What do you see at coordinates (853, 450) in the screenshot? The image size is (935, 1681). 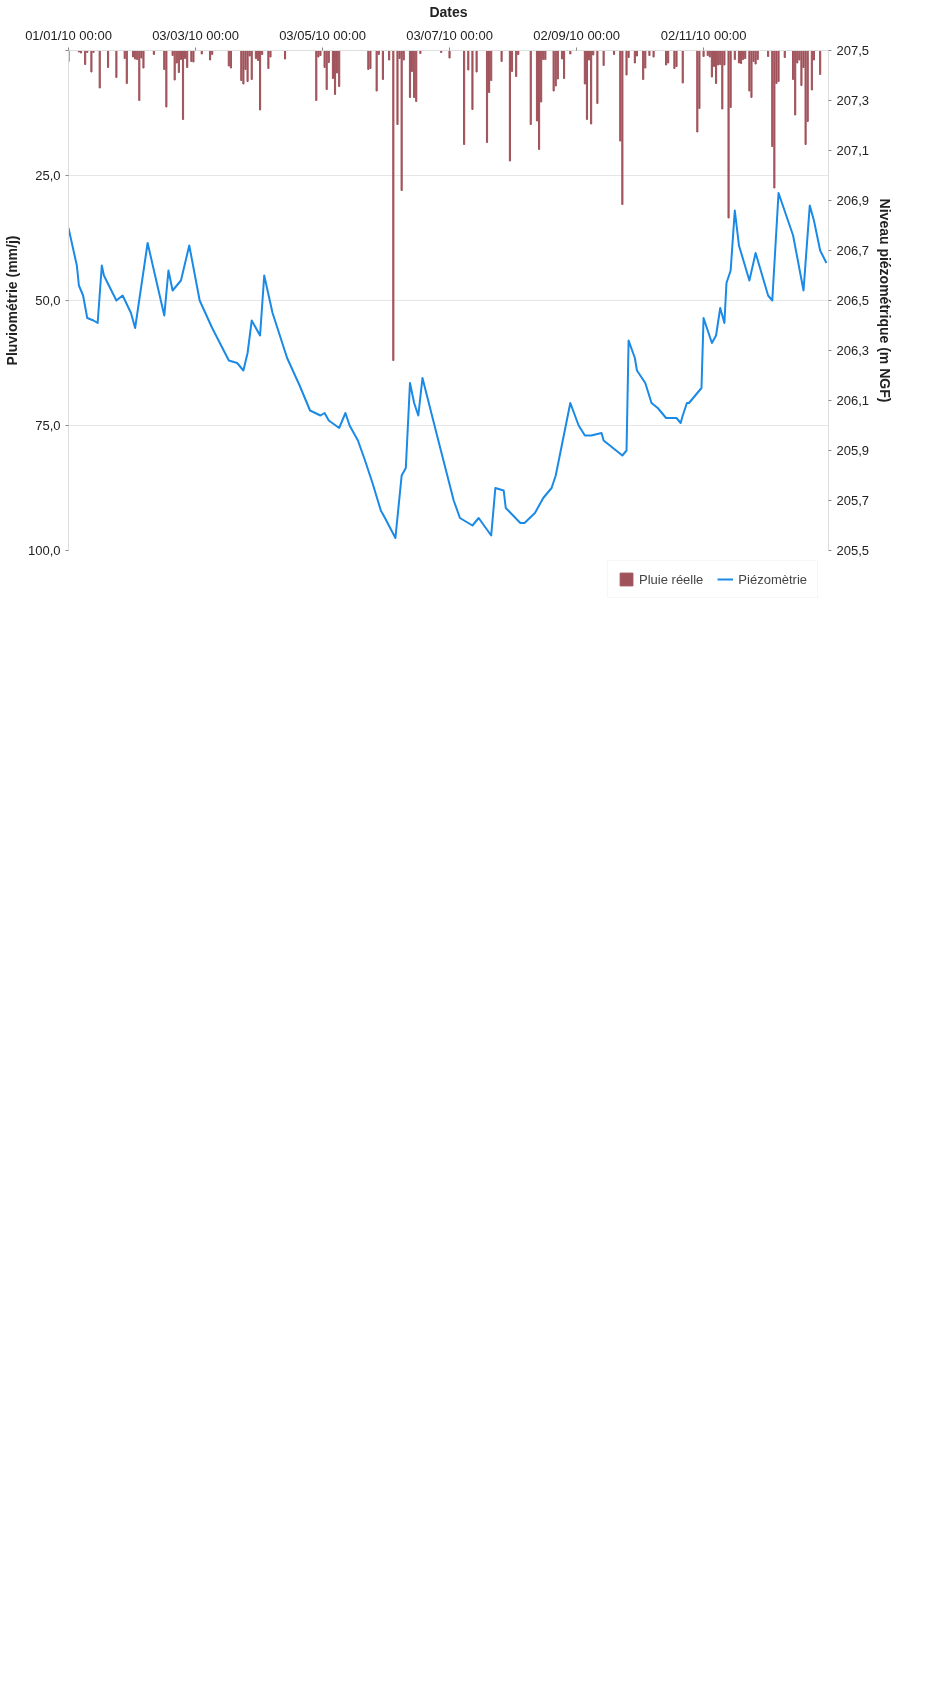 I see `y2-tick-label: 205,9` at bounding box center [853, 450].